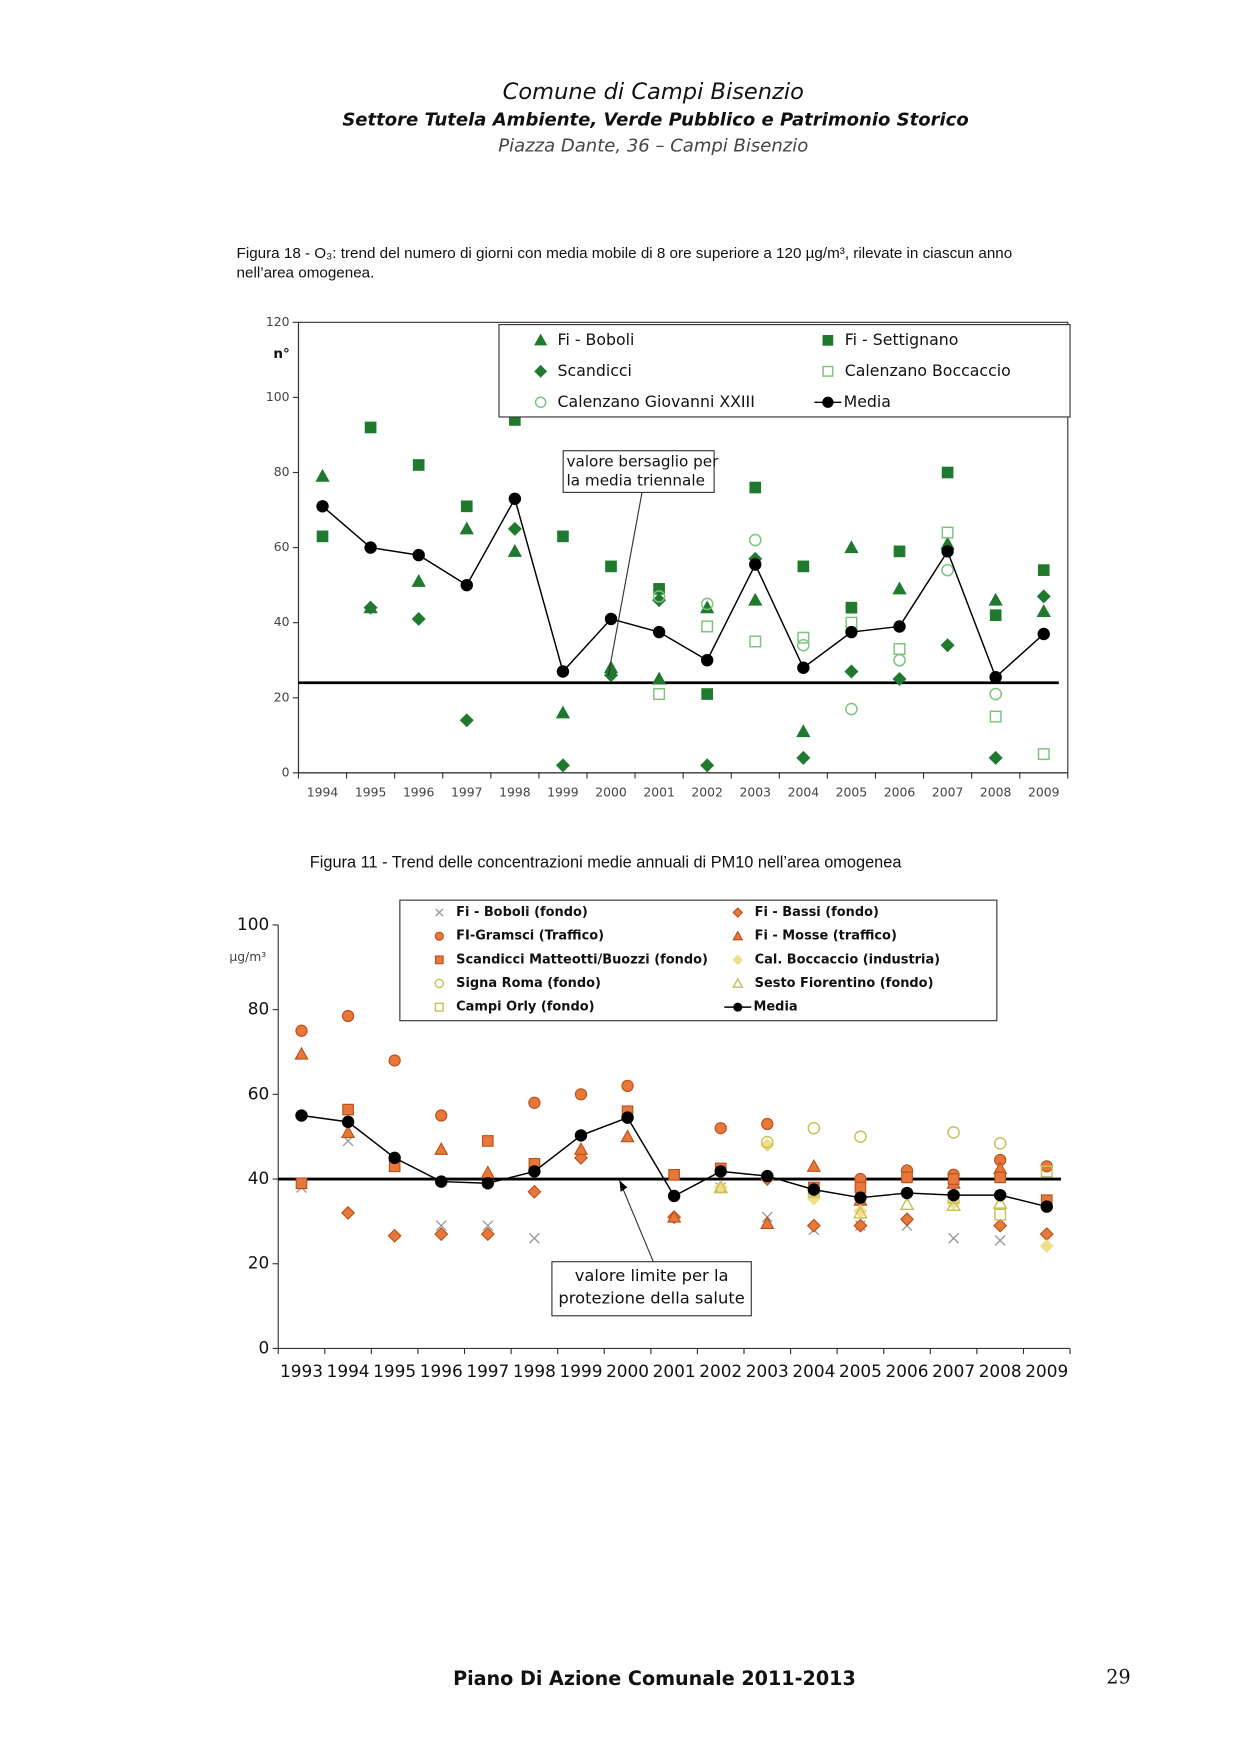 This screenshot has width=1239, height=1753. I want to click on legend-label: Fi - Boboli, so click(596, 339).